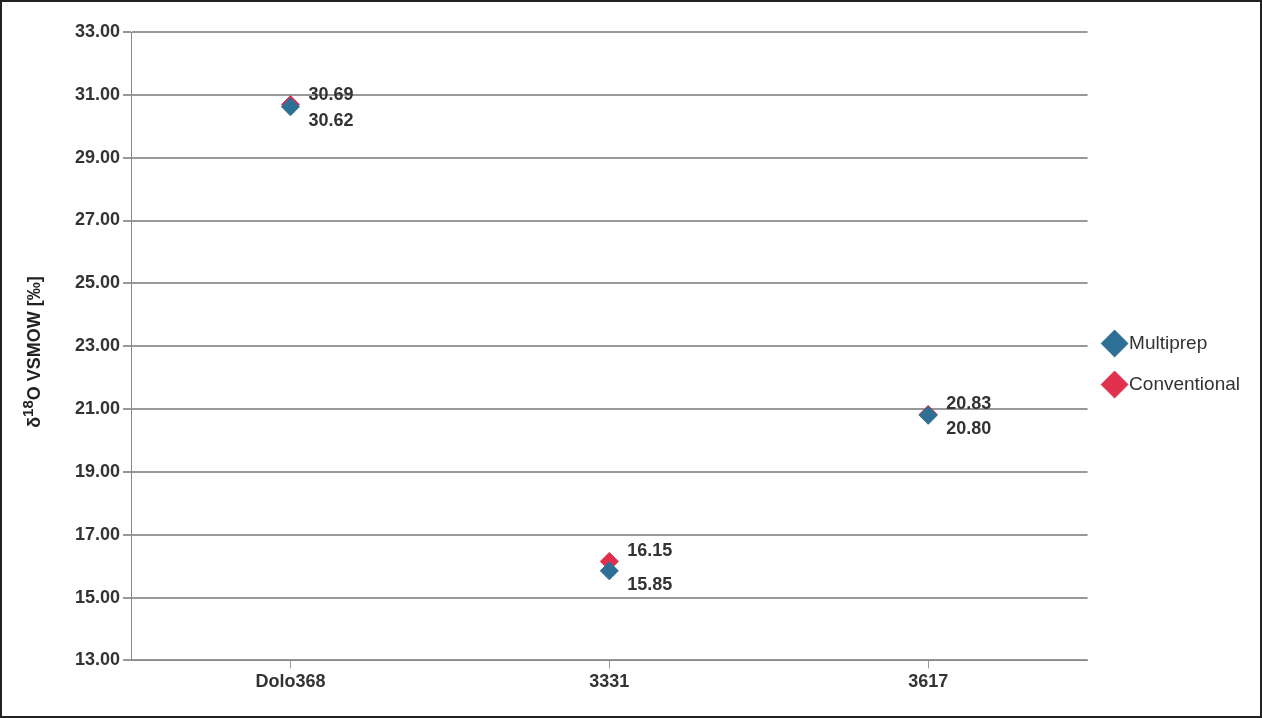  What do you see at coordinates (98, 408) in the screenshot?
I see `y-tick-label: 21.00` at bounding box center [98, 408].